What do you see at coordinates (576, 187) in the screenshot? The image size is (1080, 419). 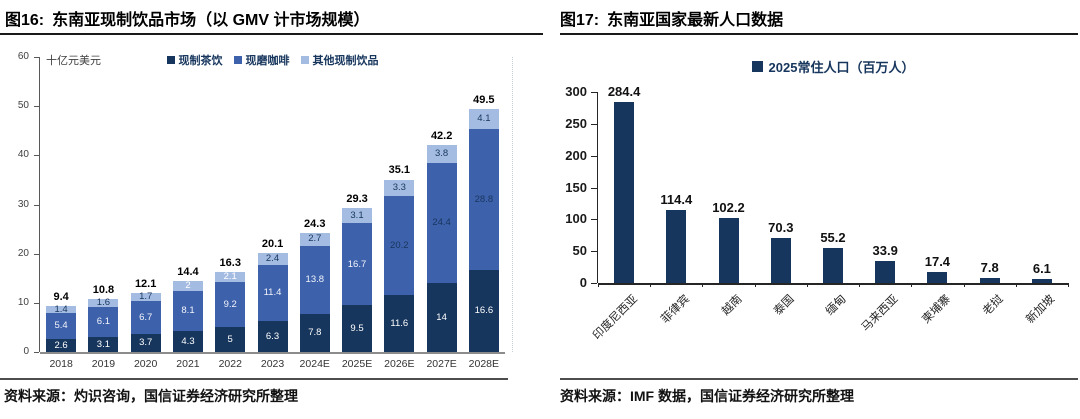 I see `y-tick-label: 150` at bounding box center [576, 187].